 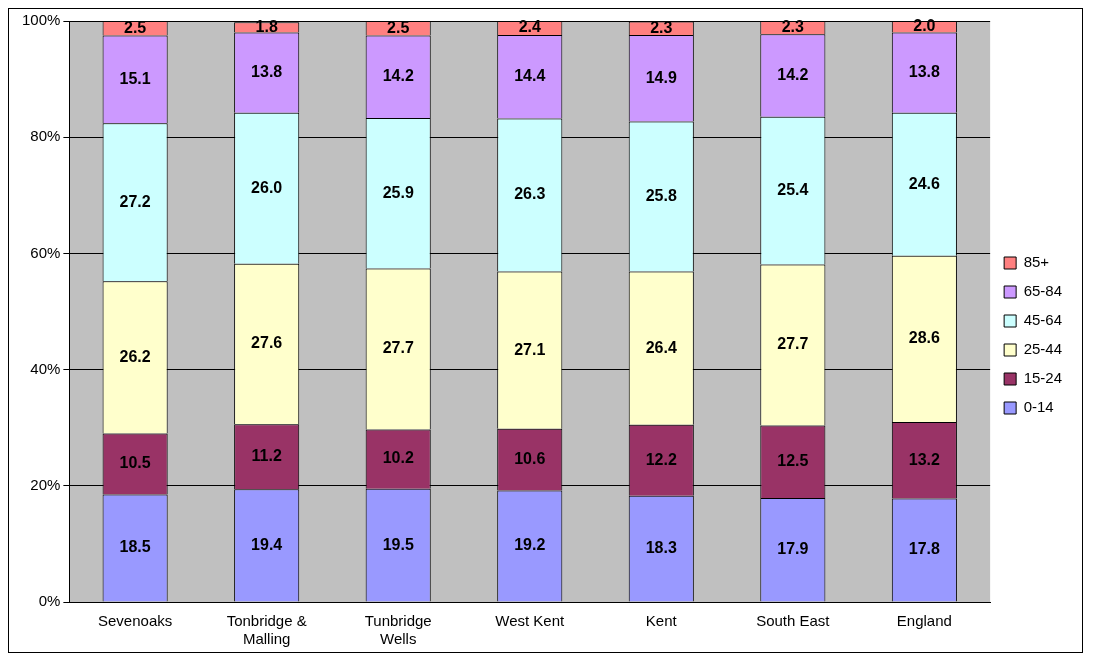 I want to click on data-label: 26.0, so click(x=267, y=187).